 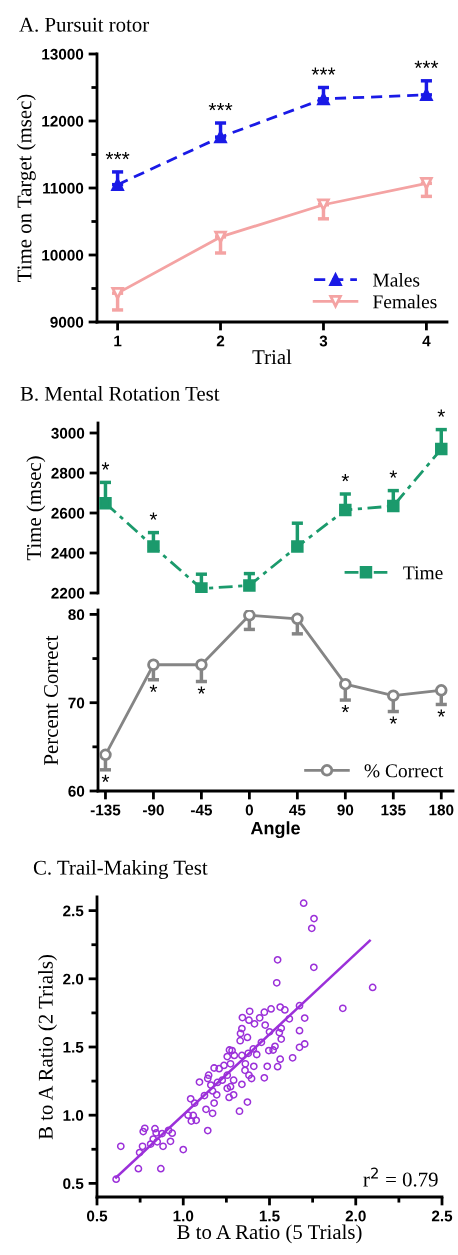 I want to click on legend-label: % Correct, so click(x=404, y=771).